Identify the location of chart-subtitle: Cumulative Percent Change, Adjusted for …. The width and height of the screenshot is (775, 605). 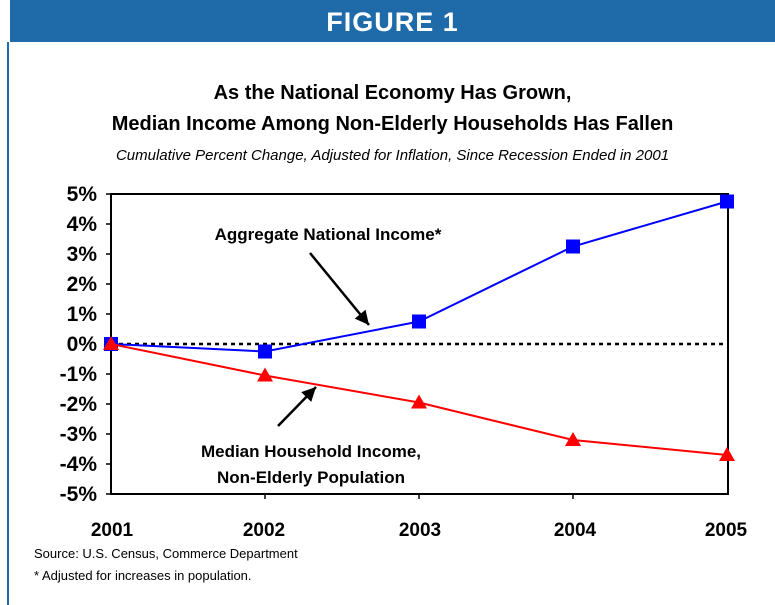
(392, 155).